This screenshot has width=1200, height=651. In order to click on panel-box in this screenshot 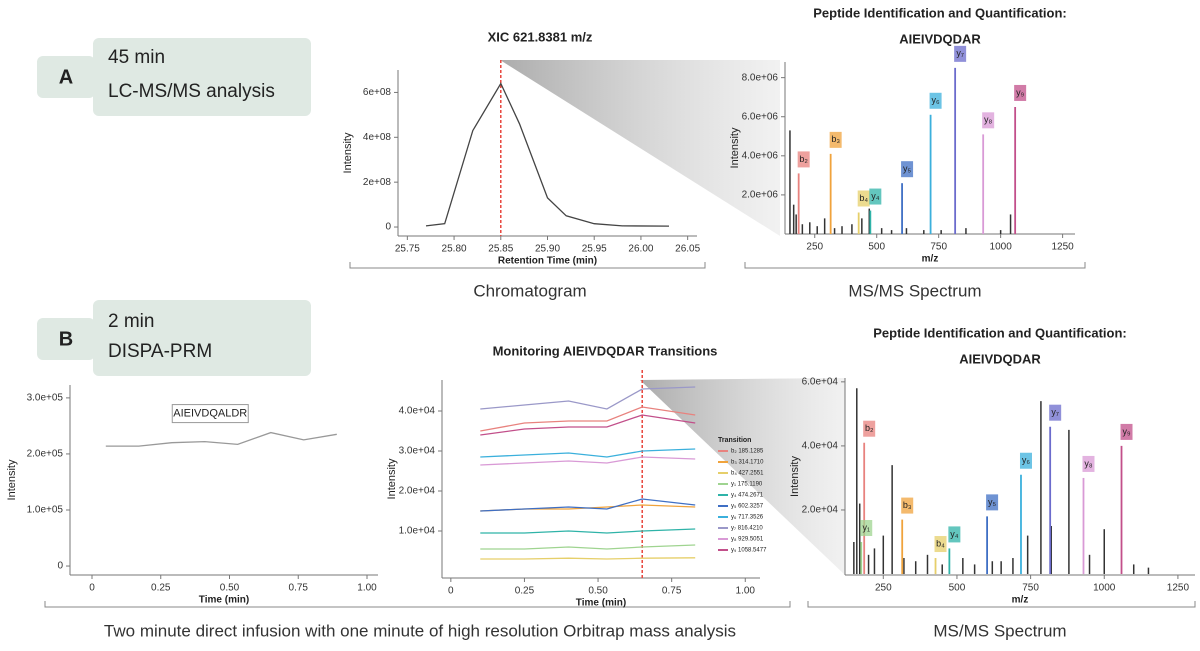, I will do `click(202, 77)`.